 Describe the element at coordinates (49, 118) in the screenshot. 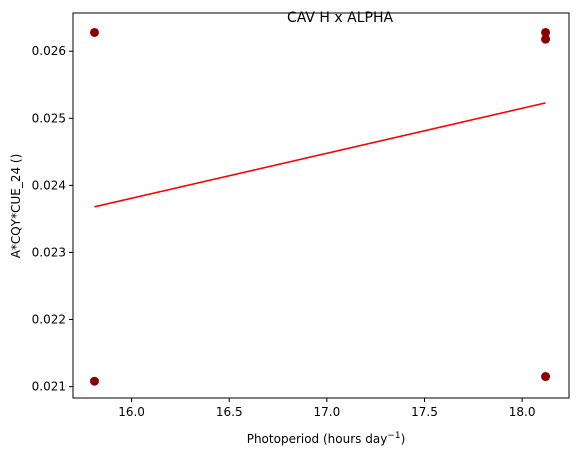

I see `y-tick-label: 0.025` at that location.